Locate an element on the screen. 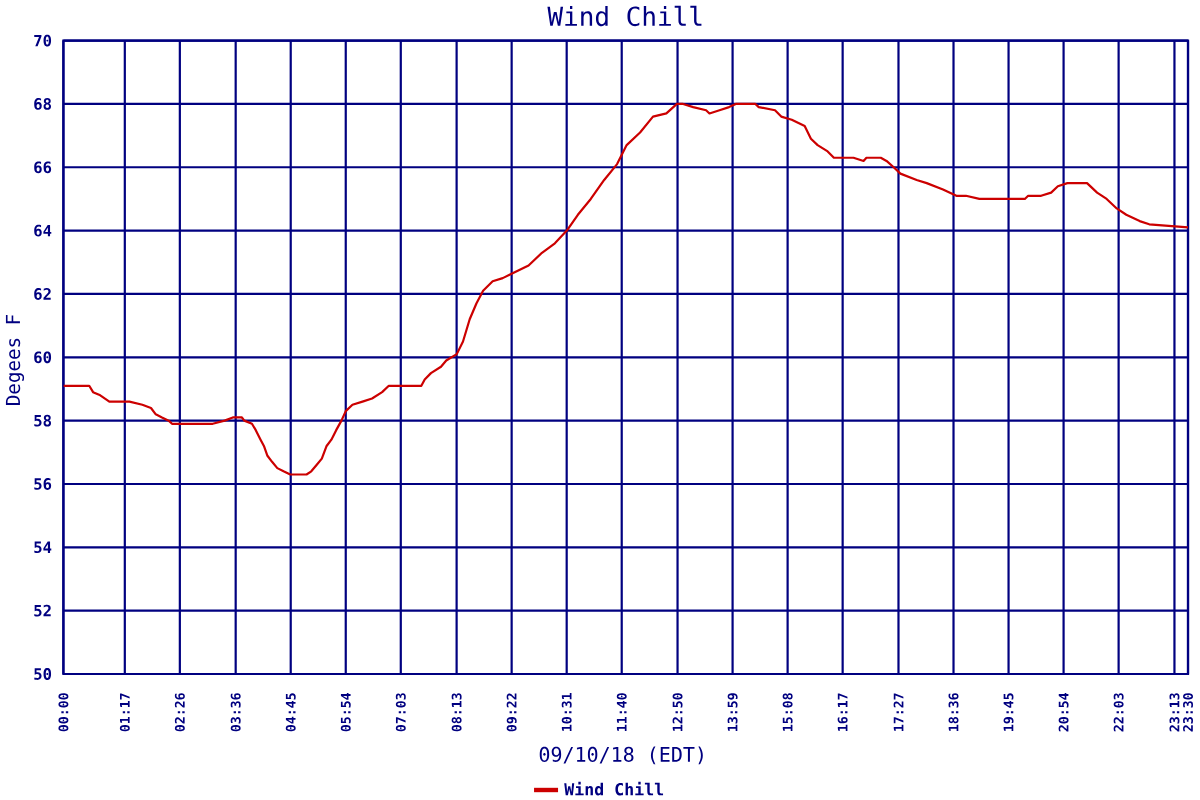  legend-label: Wind Chill is located at coordinates (614, 788).